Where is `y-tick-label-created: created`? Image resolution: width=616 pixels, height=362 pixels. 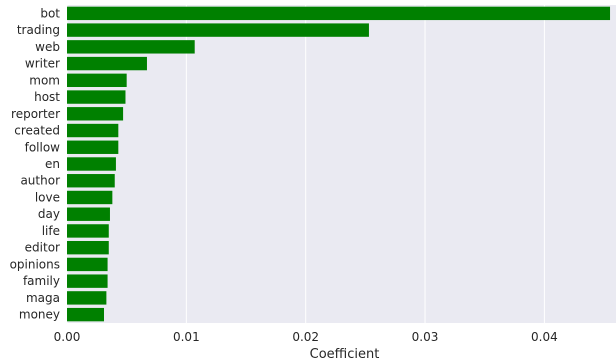
y-tick-label-created: created is located at coordinates (37, 131).